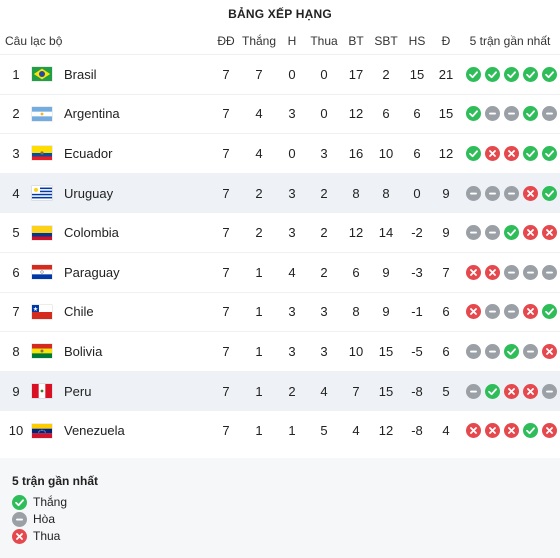  Describe the element at coordinates (280, 153) in the screenshot. I see `table-row: 3 Ecuador 7 4 0 3 16 10 6 12` at that location.